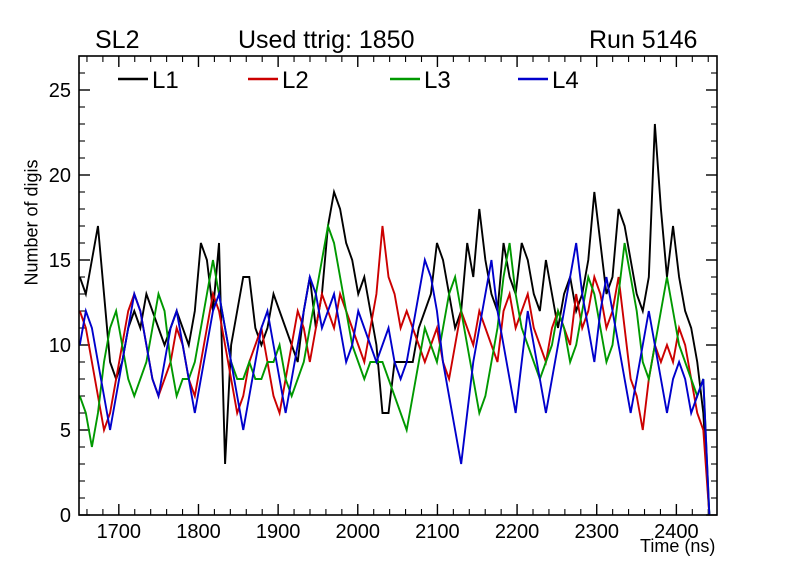 This screenshot has width=796, height=572. I want to click on y-tick-label: 15, so click(60, 261).